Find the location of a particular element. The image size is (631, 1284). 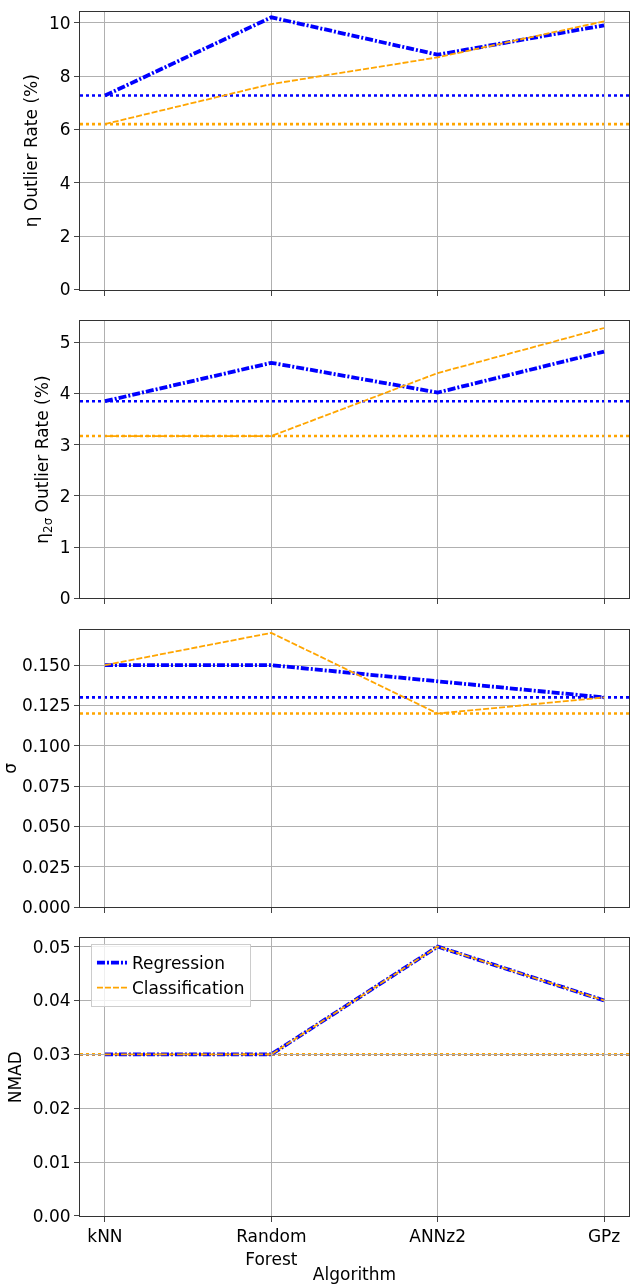

y-tick-label: 0.150 is located at coordinates (46, 665).